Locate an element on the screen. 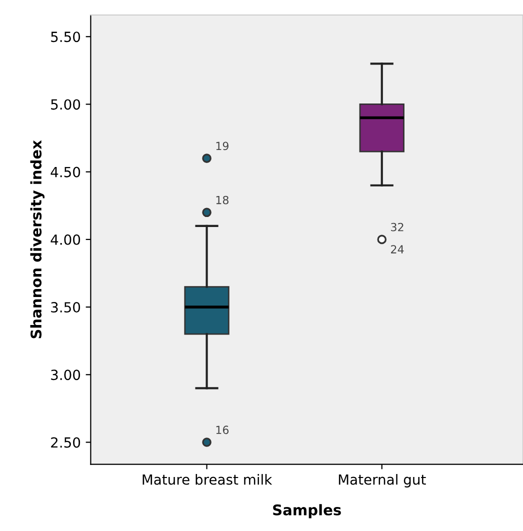 This screenshot has width=523, height=531. x-axis-title: Samples is located at coordinates (307, 511).